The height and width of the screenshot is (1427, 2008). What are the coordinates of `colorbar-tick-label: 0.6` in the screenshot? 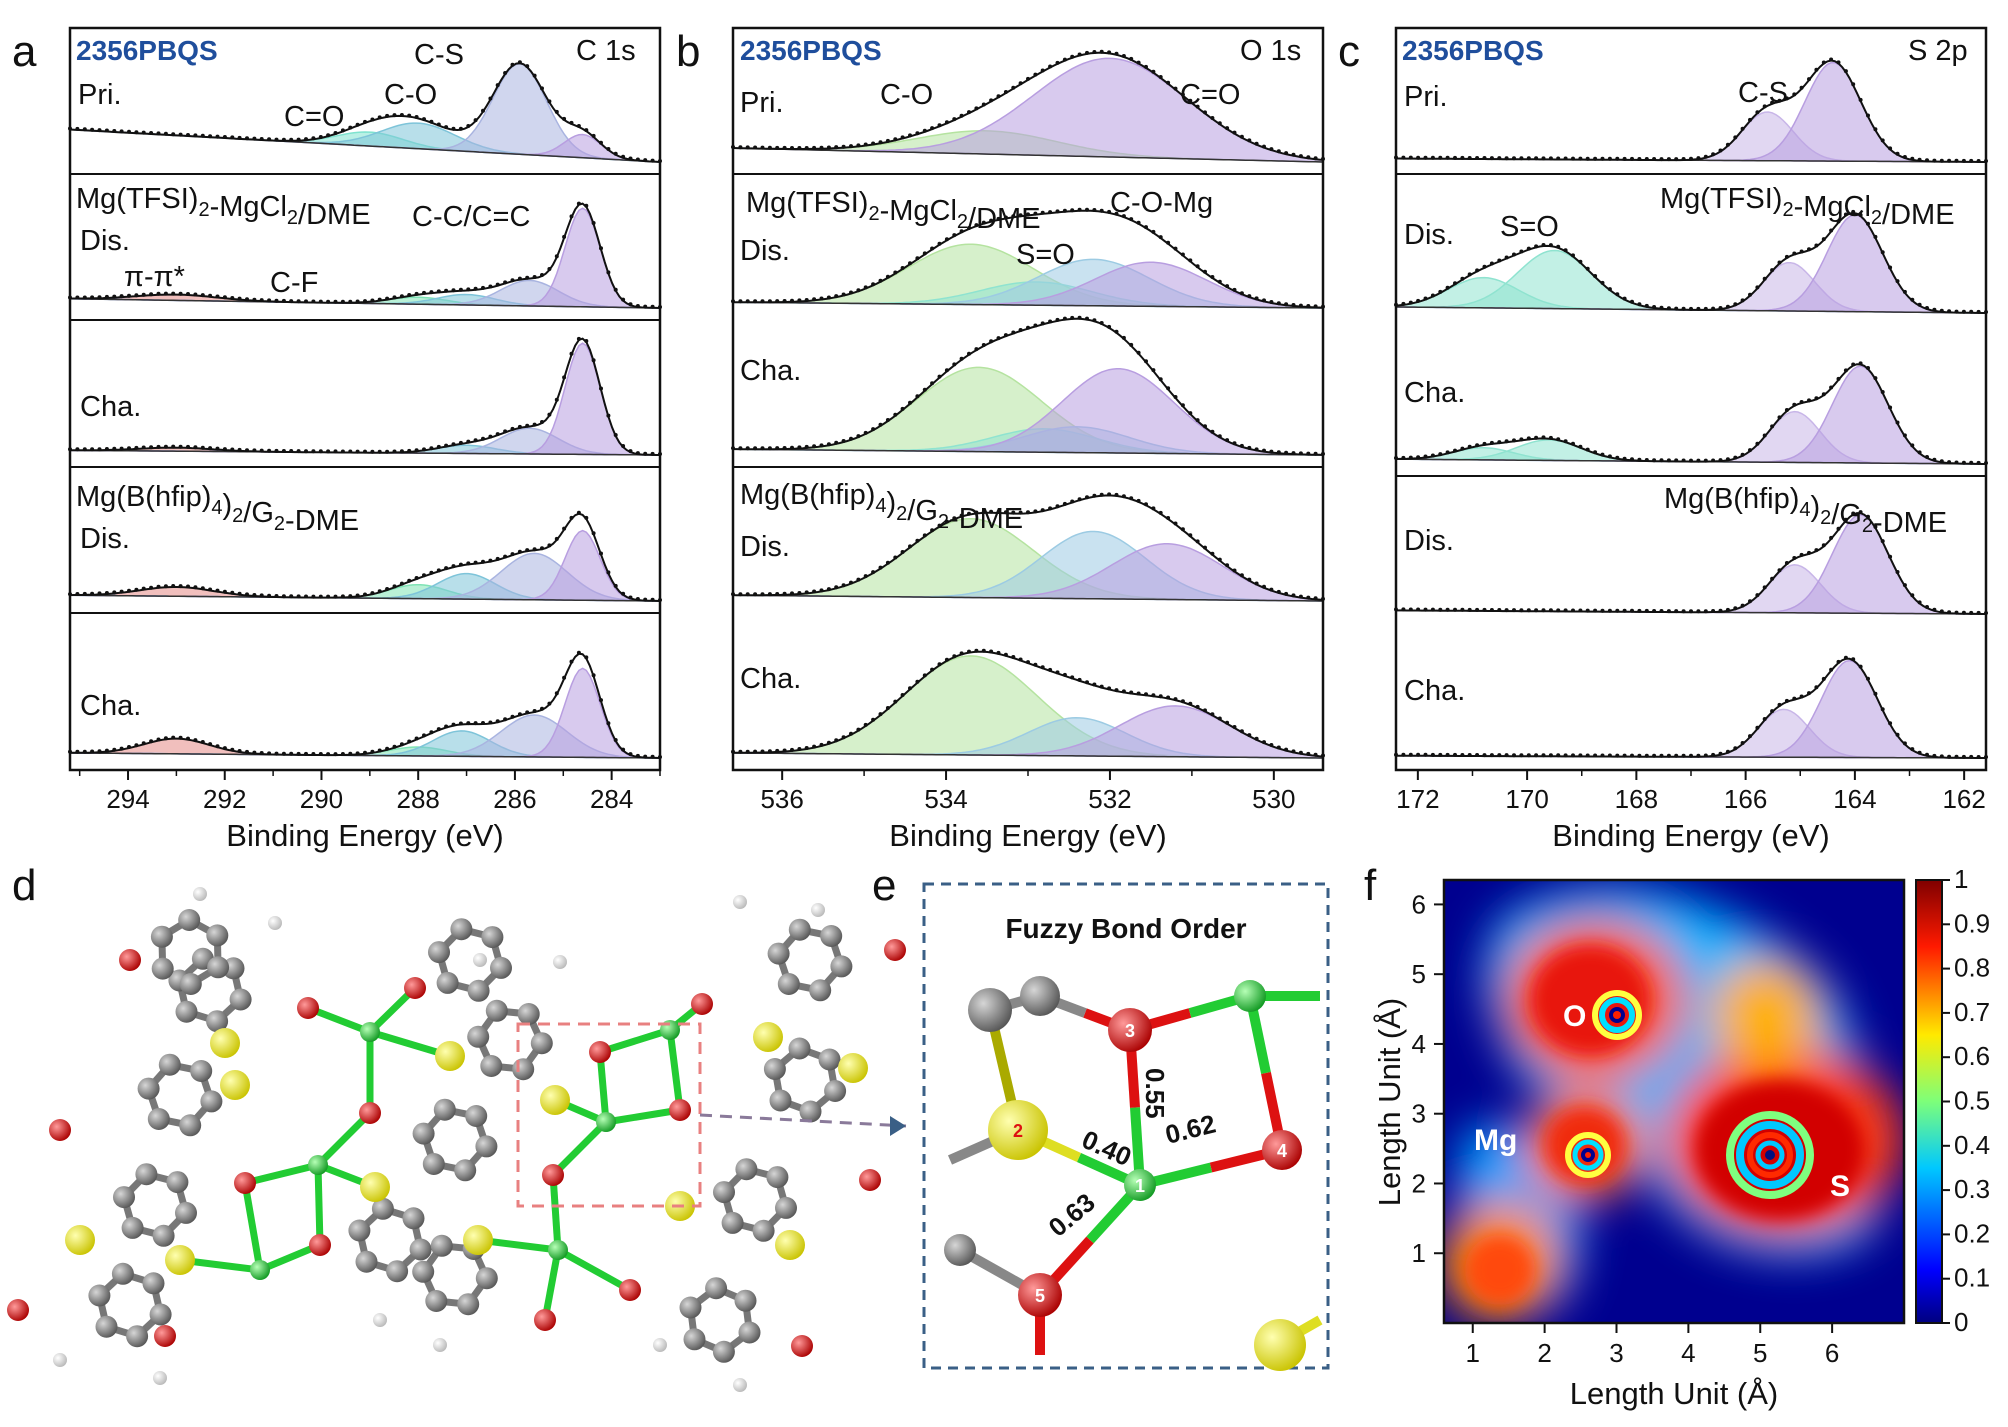 It's located at (1972, 1056).